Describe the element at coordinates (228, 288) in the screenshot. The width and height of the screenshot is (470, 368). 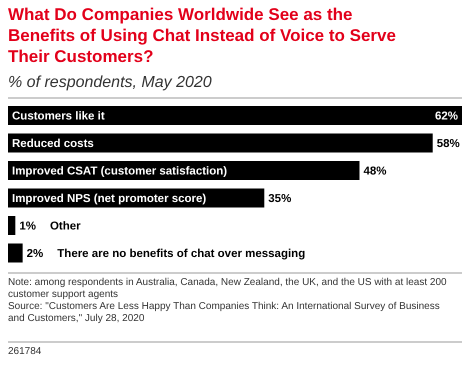
I see `text: Note: among respondents in Australia, Canada, New Zealand, the UK, and the US with at least 200 customer support agents` at that location.